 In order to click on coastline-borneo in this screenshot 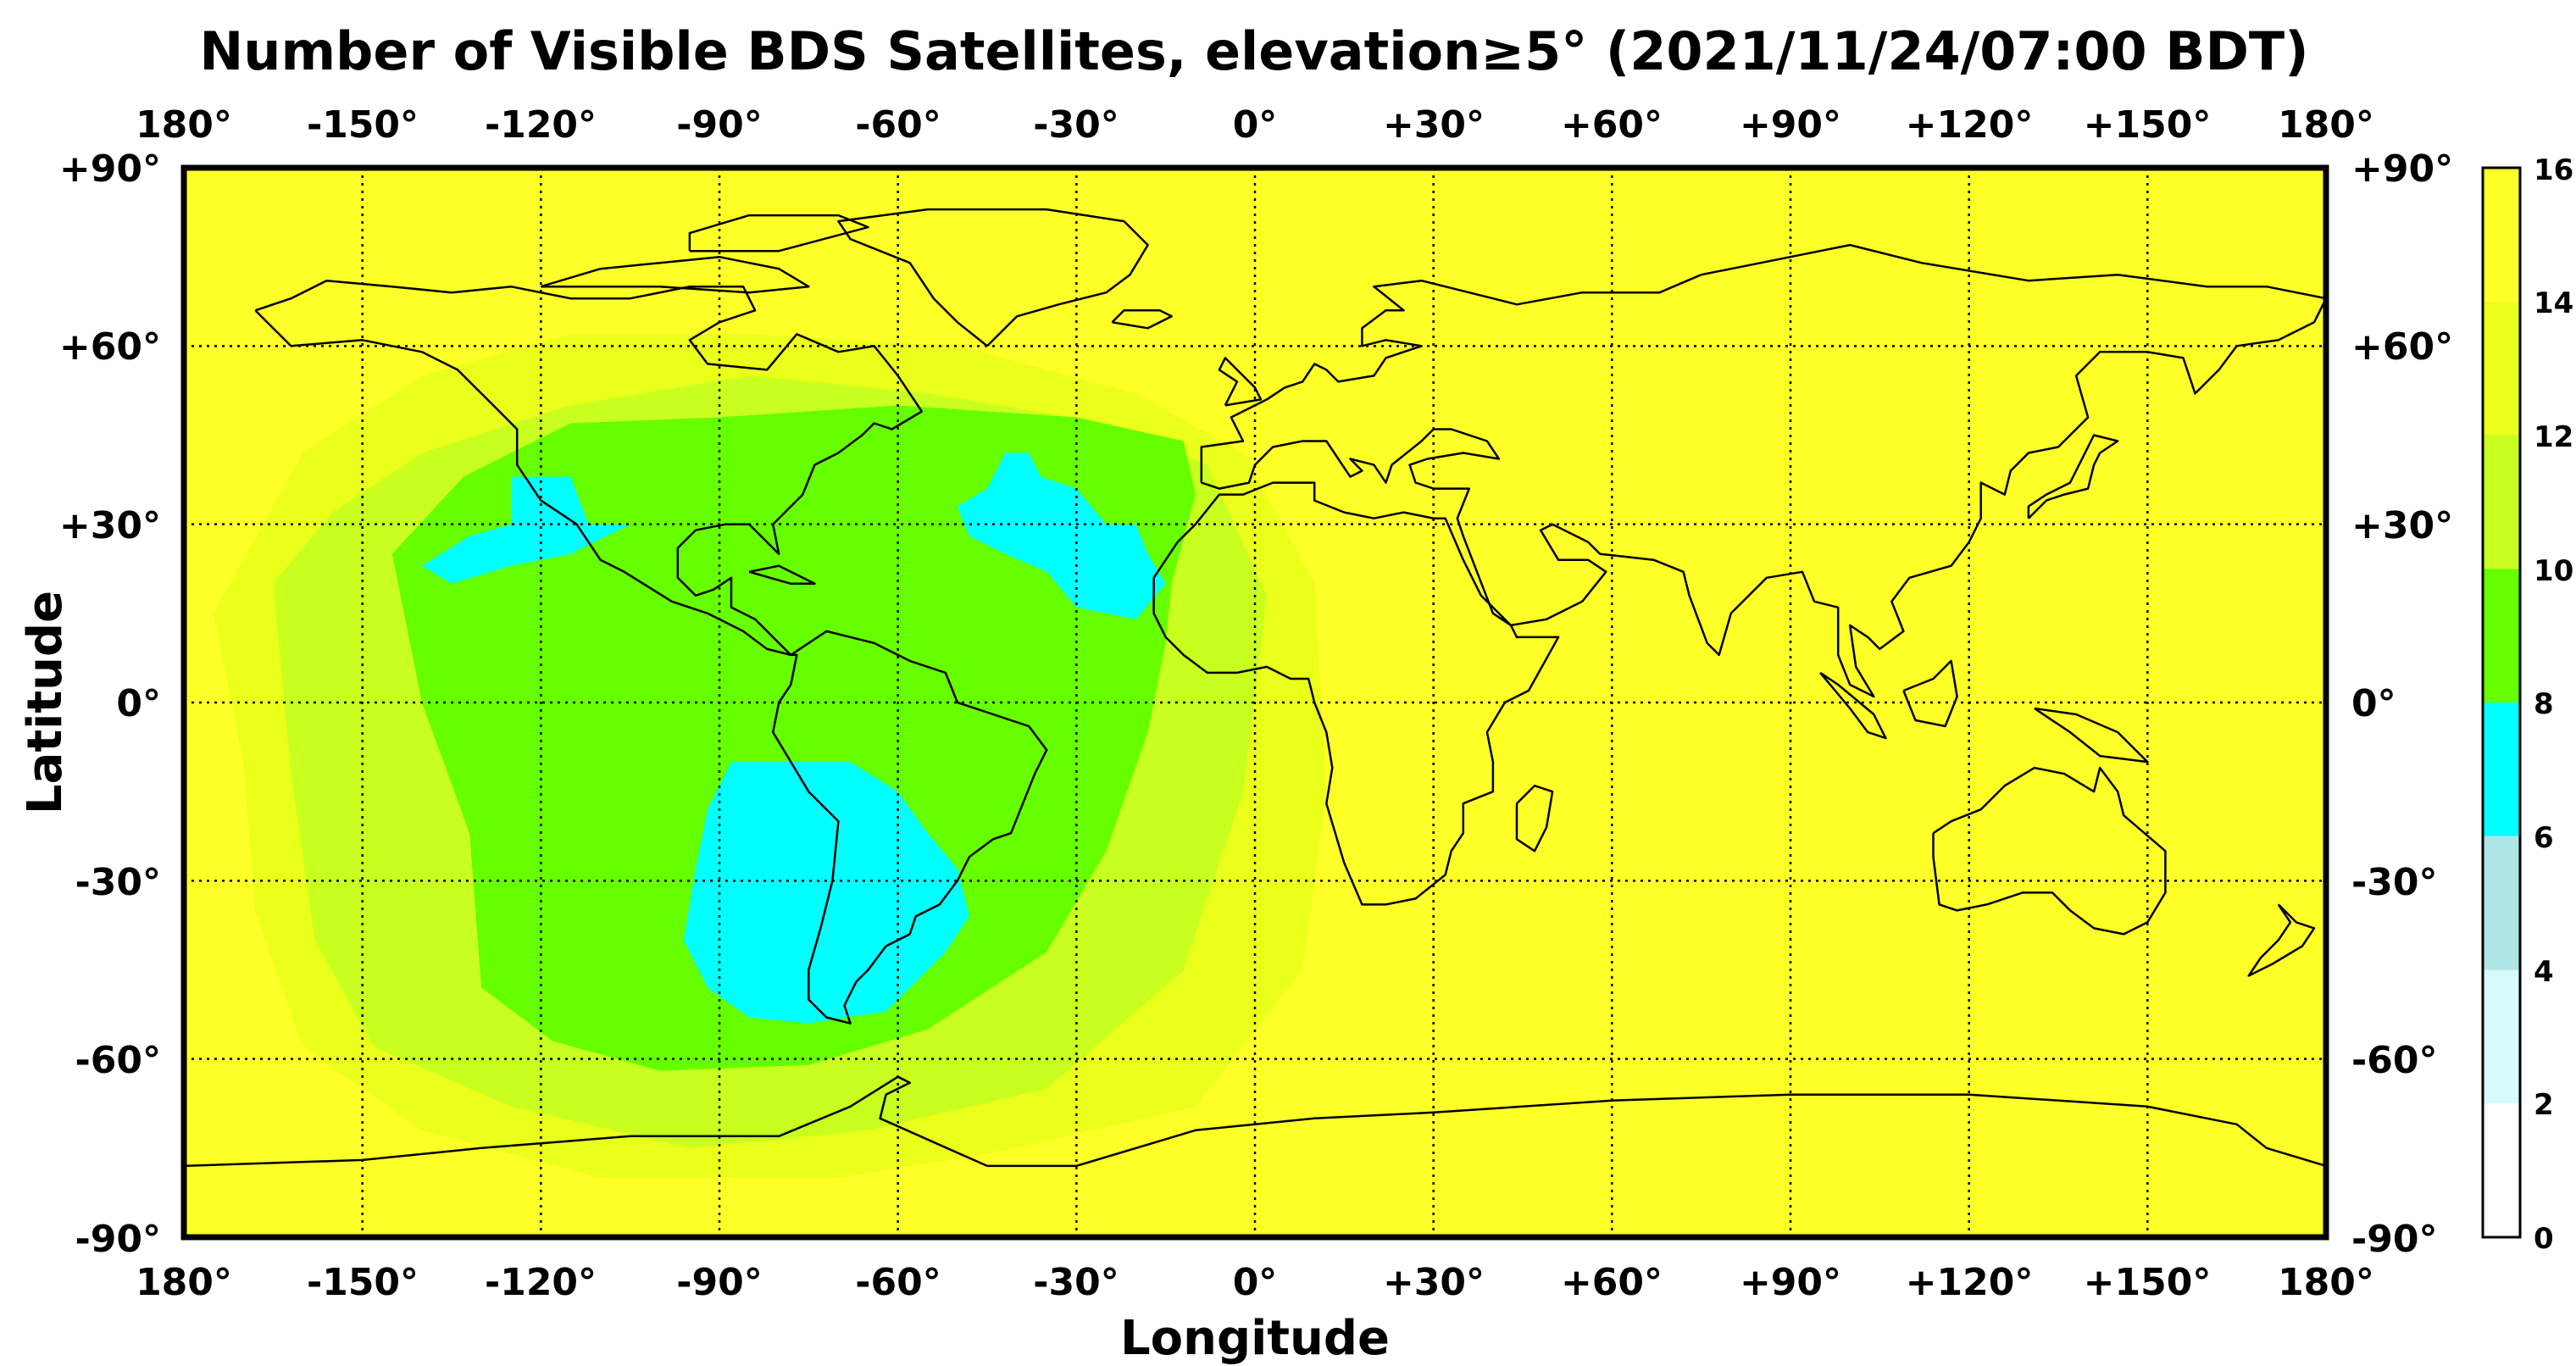, I will do `click(1930, 693)`.